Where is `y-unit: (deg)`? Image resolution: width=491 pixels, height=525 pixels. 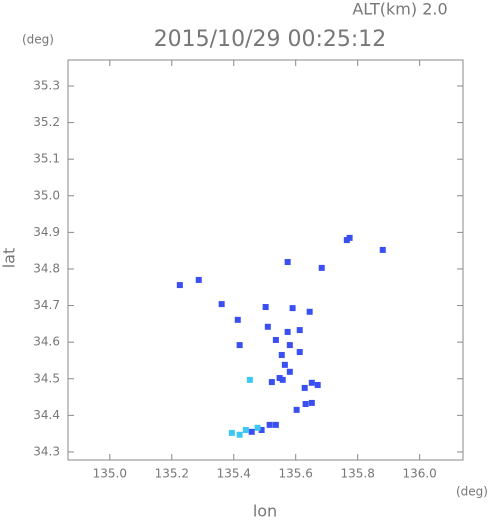 y-unit: (deg) is located at coordinates (38, 40).